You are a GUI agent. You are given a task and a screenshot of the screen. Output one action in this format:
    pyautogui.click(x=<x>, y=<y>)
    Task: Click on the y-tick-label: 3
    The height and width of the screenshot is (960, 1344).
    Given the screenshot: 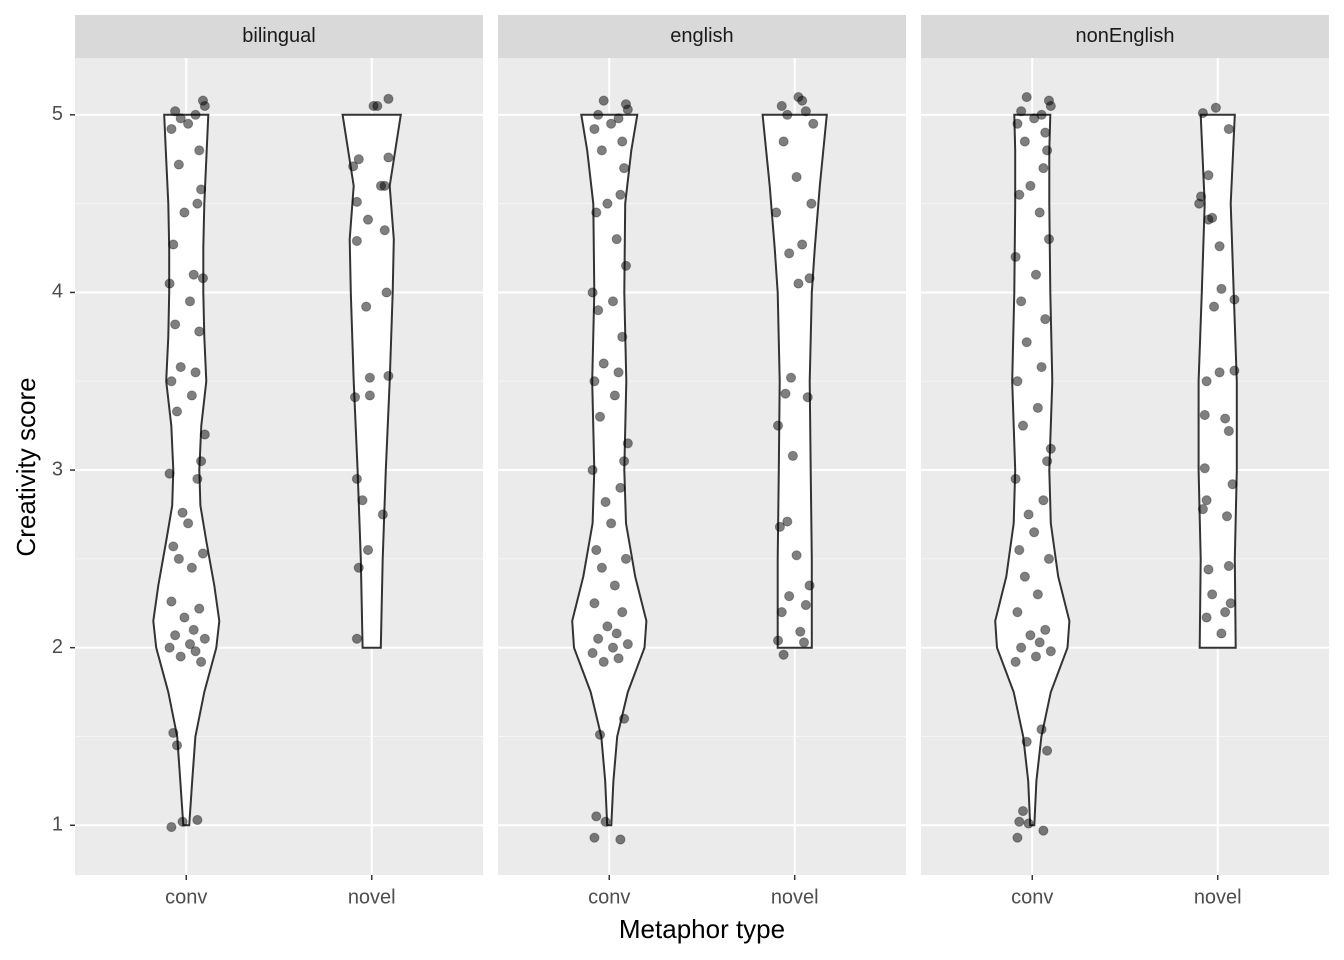 What is the action you would take?
    pyautogui.click(x=57, y=469)
    